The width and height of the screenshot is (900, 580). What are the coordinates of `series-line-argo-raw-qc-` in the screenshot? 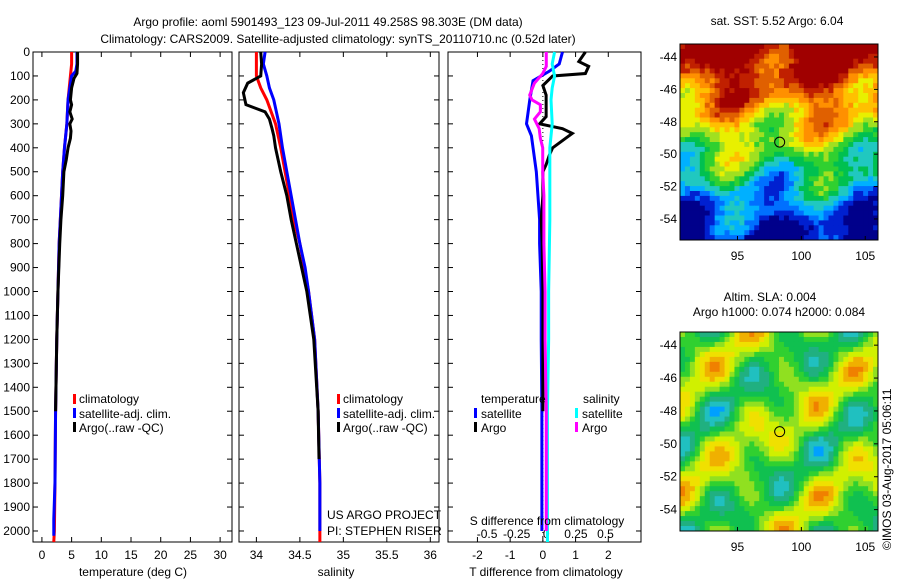 It's located at (281, 255).